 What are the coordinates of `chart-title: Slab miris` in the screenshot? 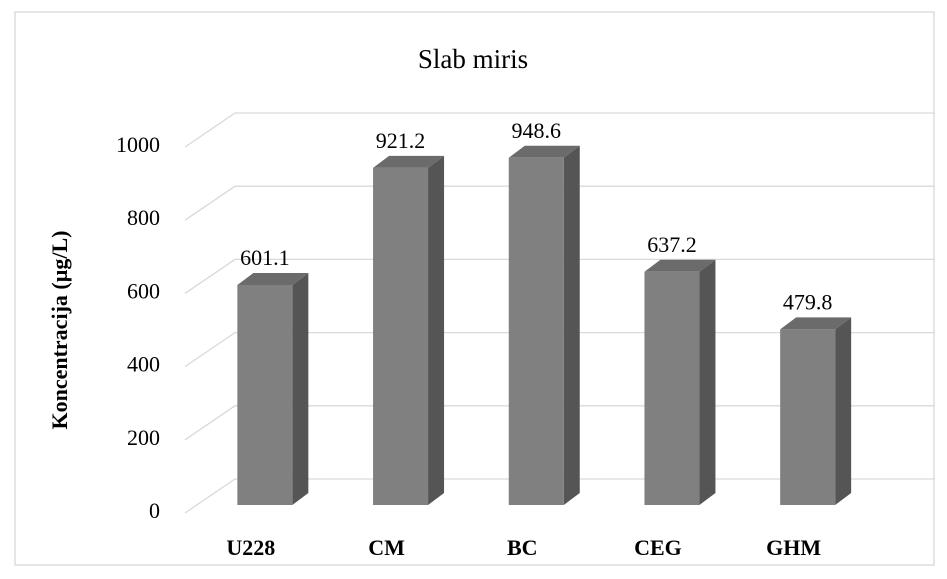 It's located at (473, 59).